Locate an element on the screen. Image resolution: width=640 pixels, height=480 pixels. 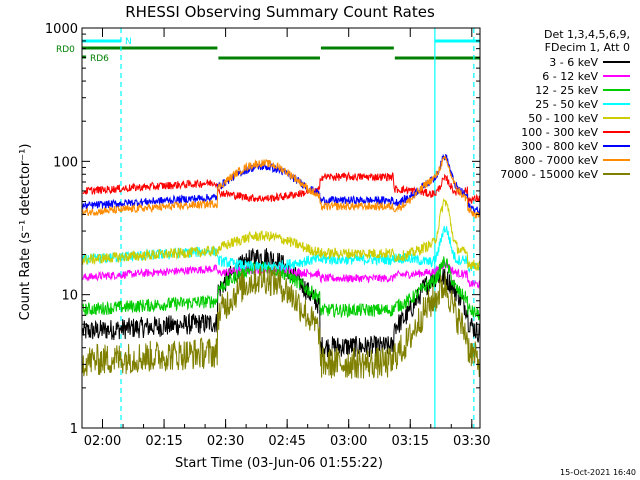
y-tick-label: 1000 is located at coordinates (61, 29).